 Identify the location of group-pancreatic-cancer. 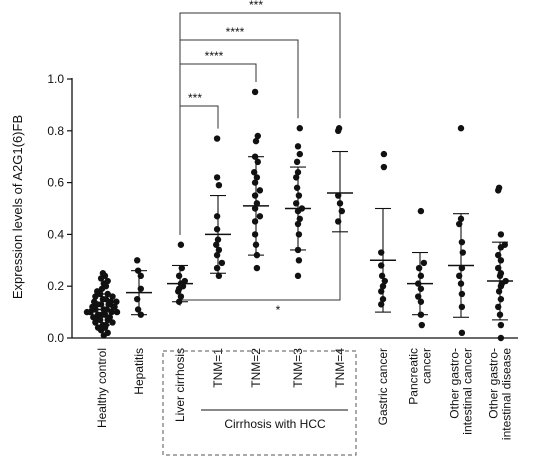
(420, 268).